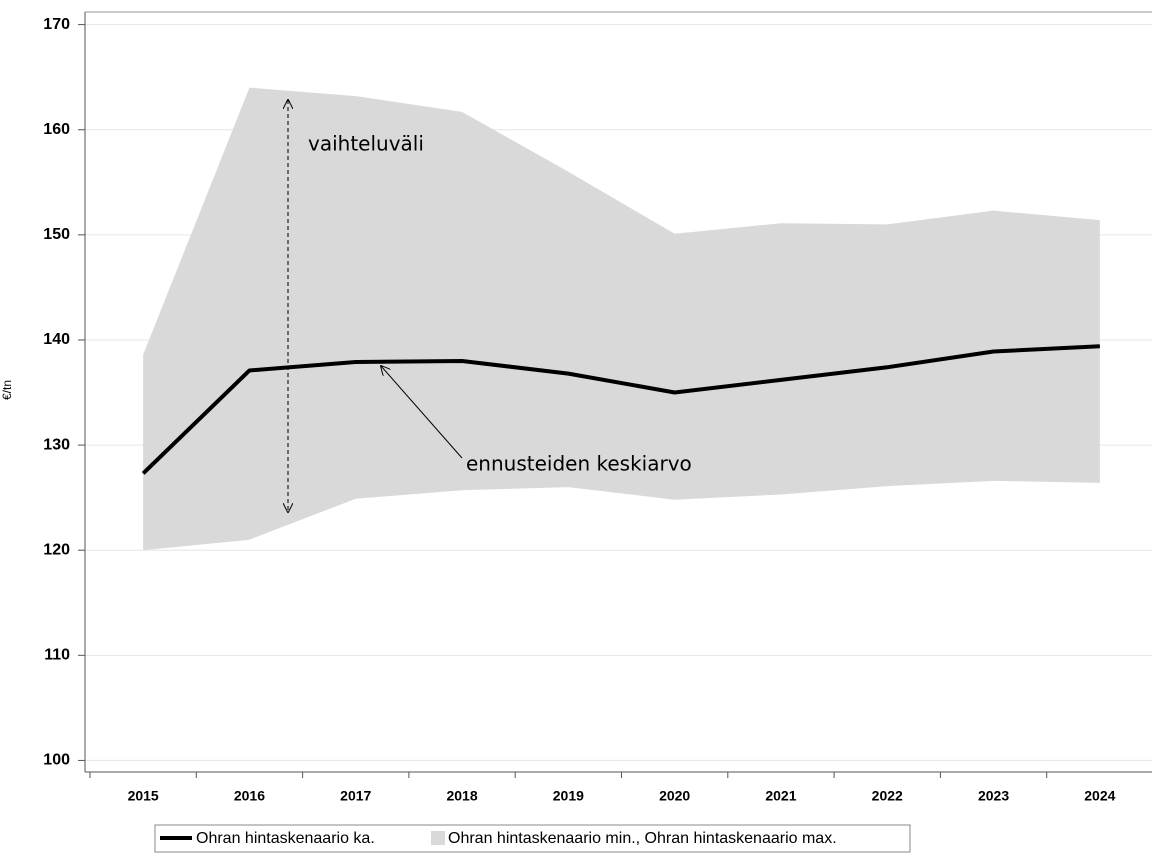  Describe the element at coordinates (56, 444) in the screenshot. I see `y-tick-label: 130` at that location.